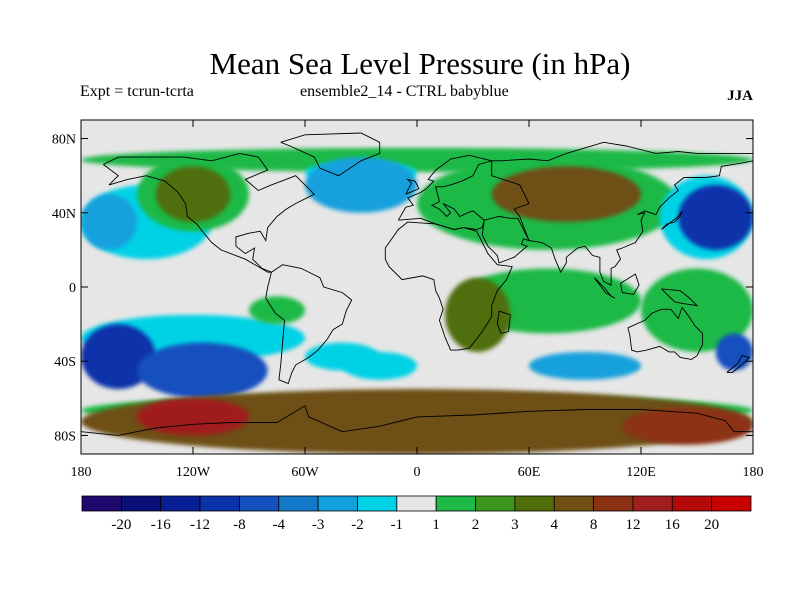 Image resolution: width=800 pixels, height=600 pixels. I want to click on colorbar-label: 3, so click(515, 525).